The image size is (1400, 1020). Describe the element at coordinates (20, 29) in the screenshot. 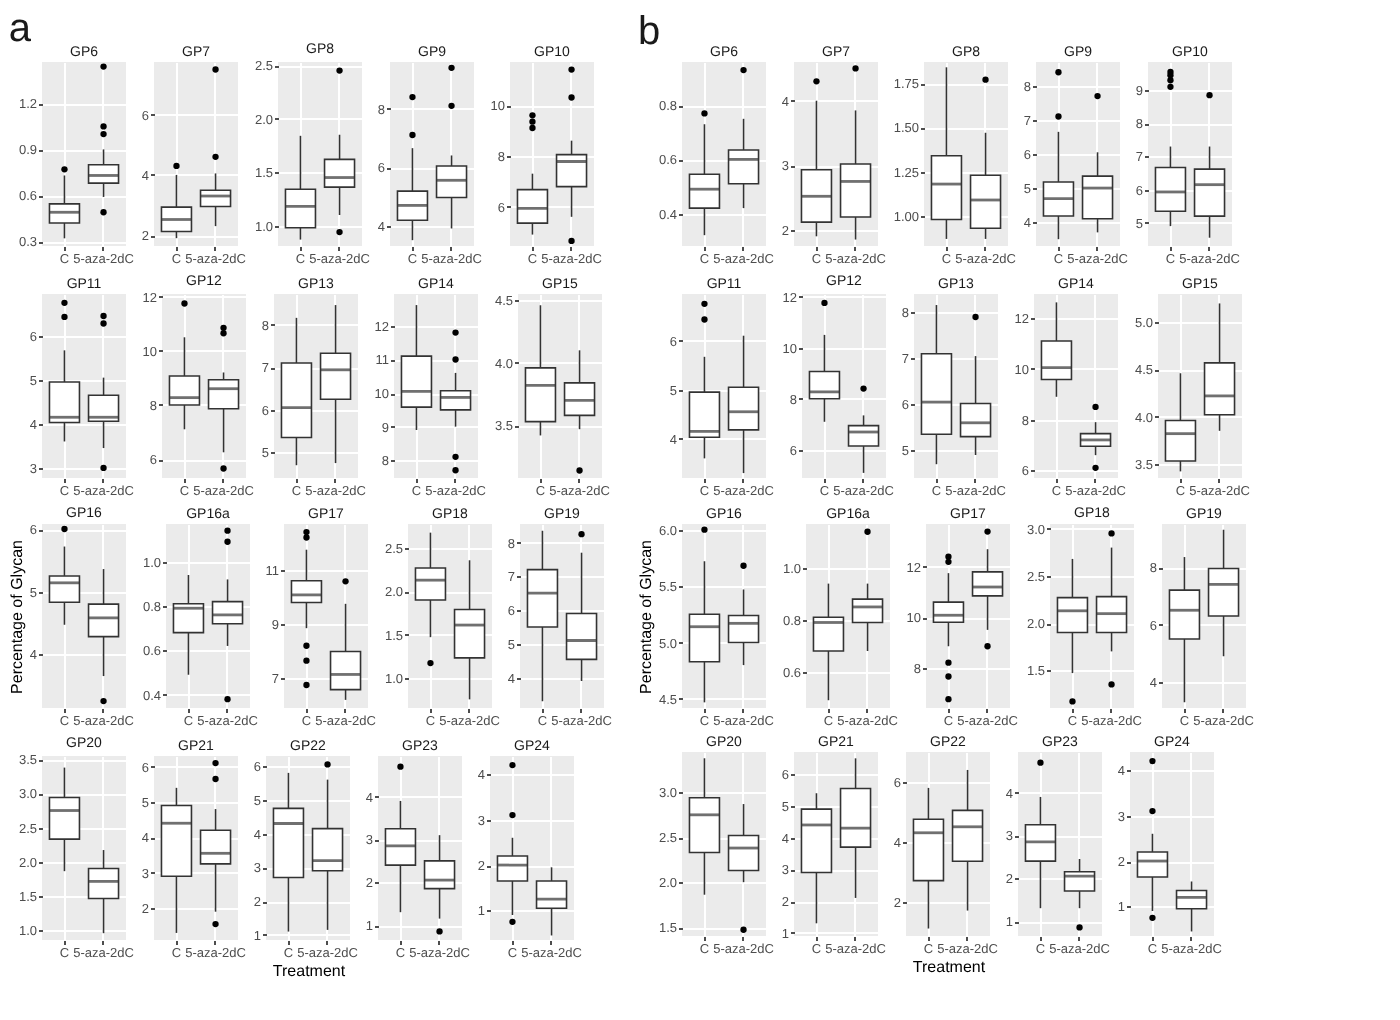

I see `text: a` at that location.